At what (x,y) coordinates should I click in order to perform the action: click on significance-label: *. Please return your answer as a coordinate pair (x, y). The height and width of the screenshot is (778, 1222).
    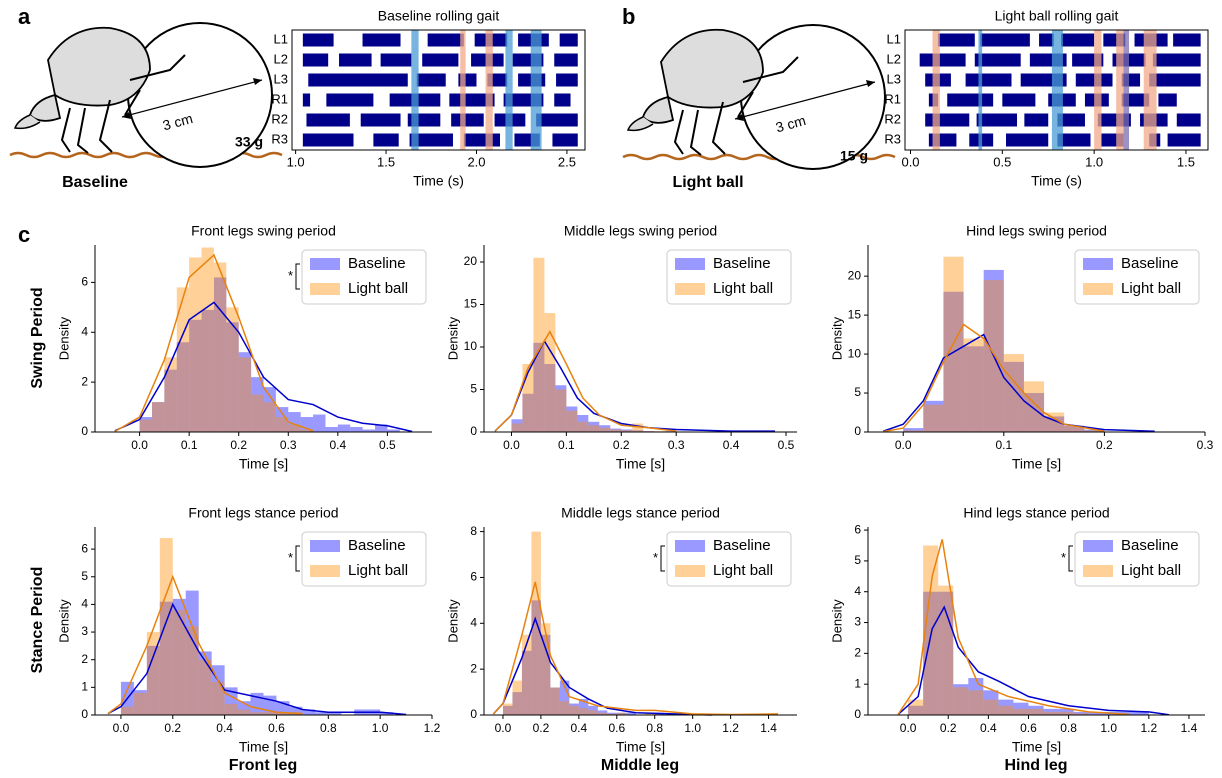
    Looking at the image, I should click on (290, 557).